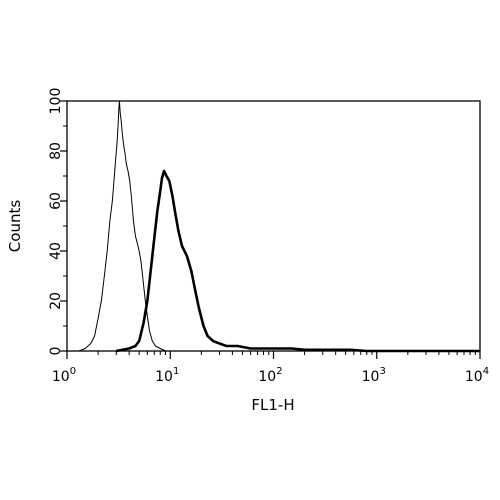  I want to click on x-axis-ticks: 100 101 102 103 104, so click(270, 368).